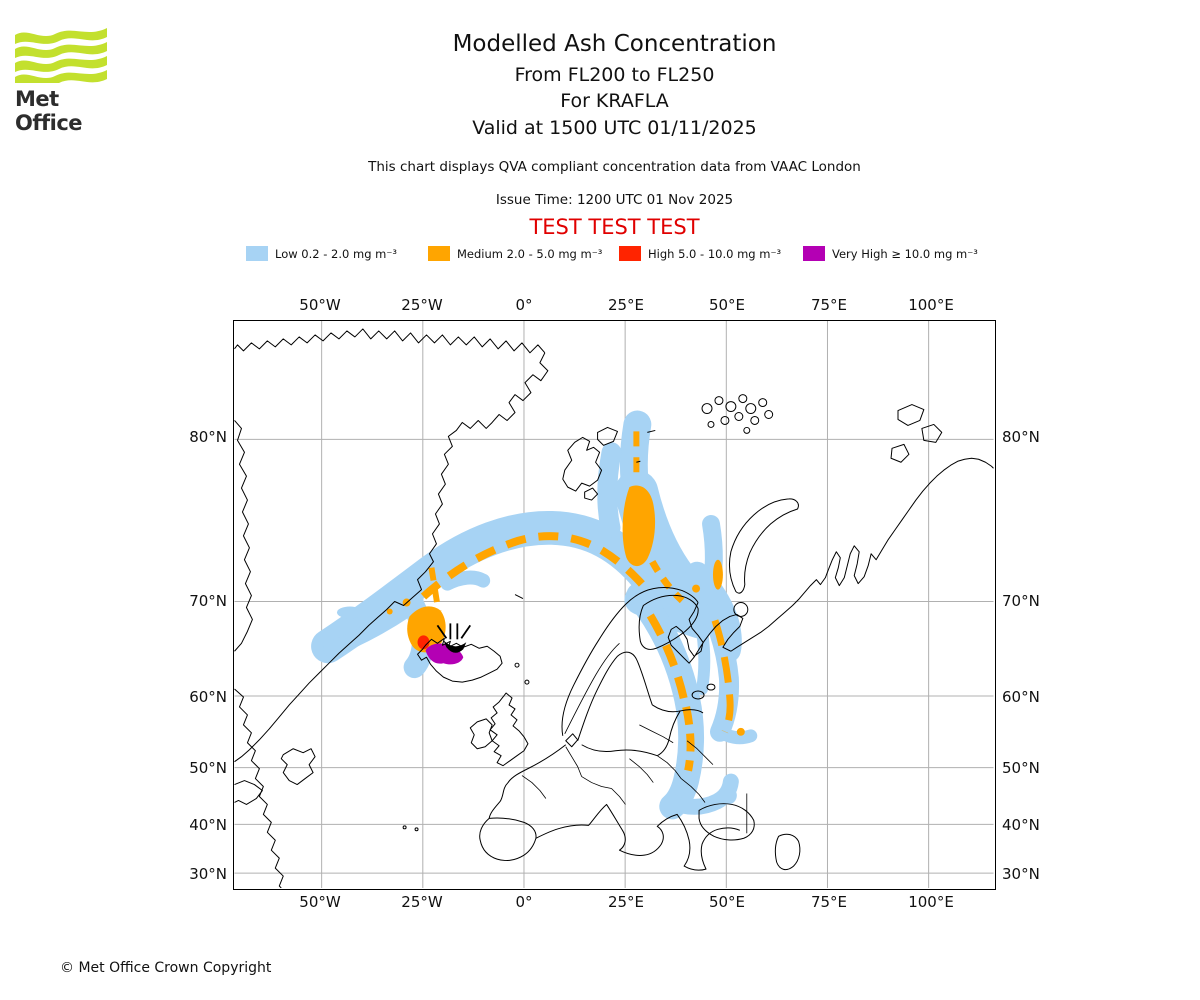 This screenshot has height=1000, width=1200. What do you see at coordinates (614, 101) in the screenshot?
I see `subtitle-volcano: For KRAFLA` at bounding box center [614, 101].